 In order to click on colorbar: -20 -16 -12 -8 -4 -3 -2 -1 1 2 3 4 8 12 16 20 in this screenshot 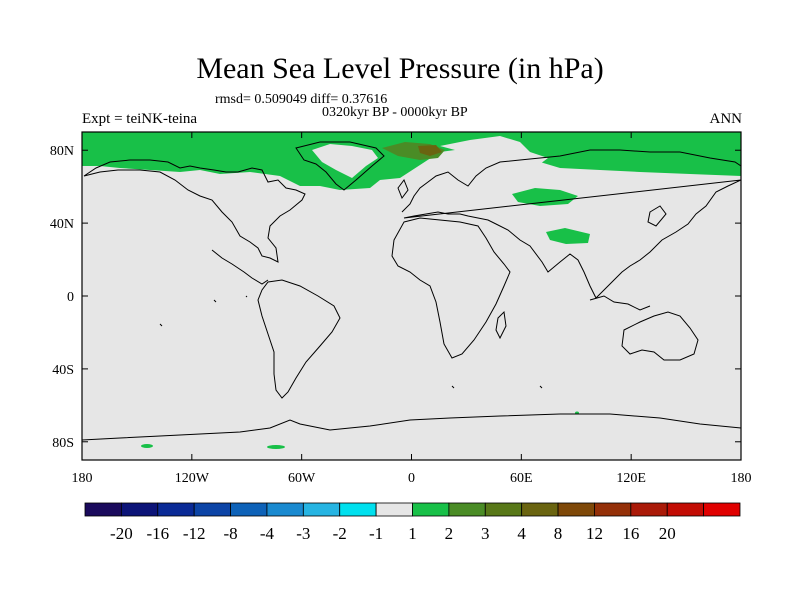, I will do `click(412, 522)`.